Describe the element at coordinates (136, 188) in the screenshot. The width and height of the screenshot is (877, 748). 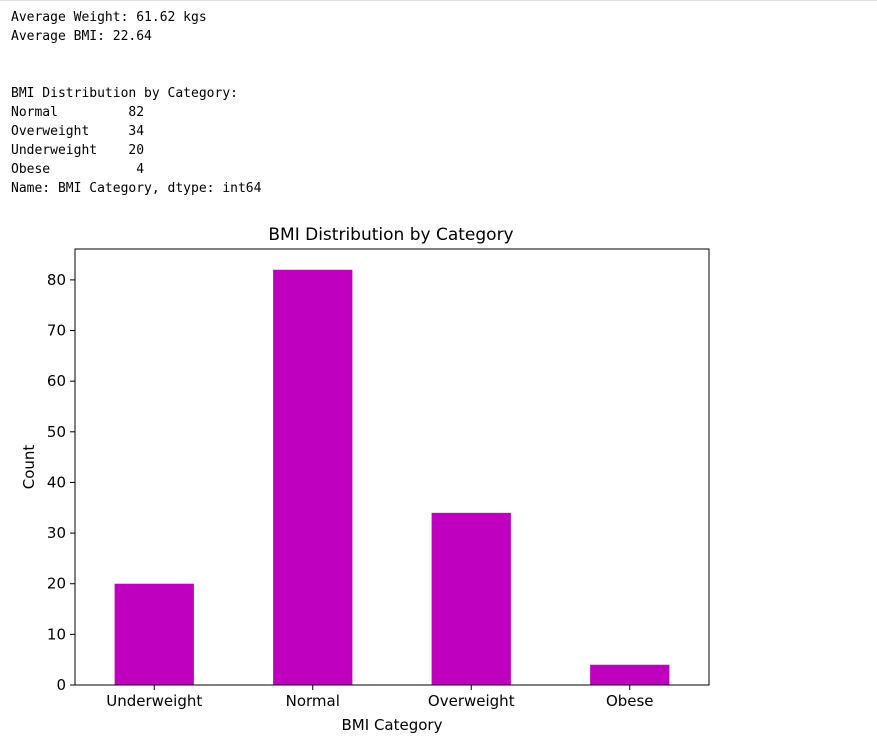
I see `stdout-line-series-name: Name: BMI Category, dtype: int64` at that location.